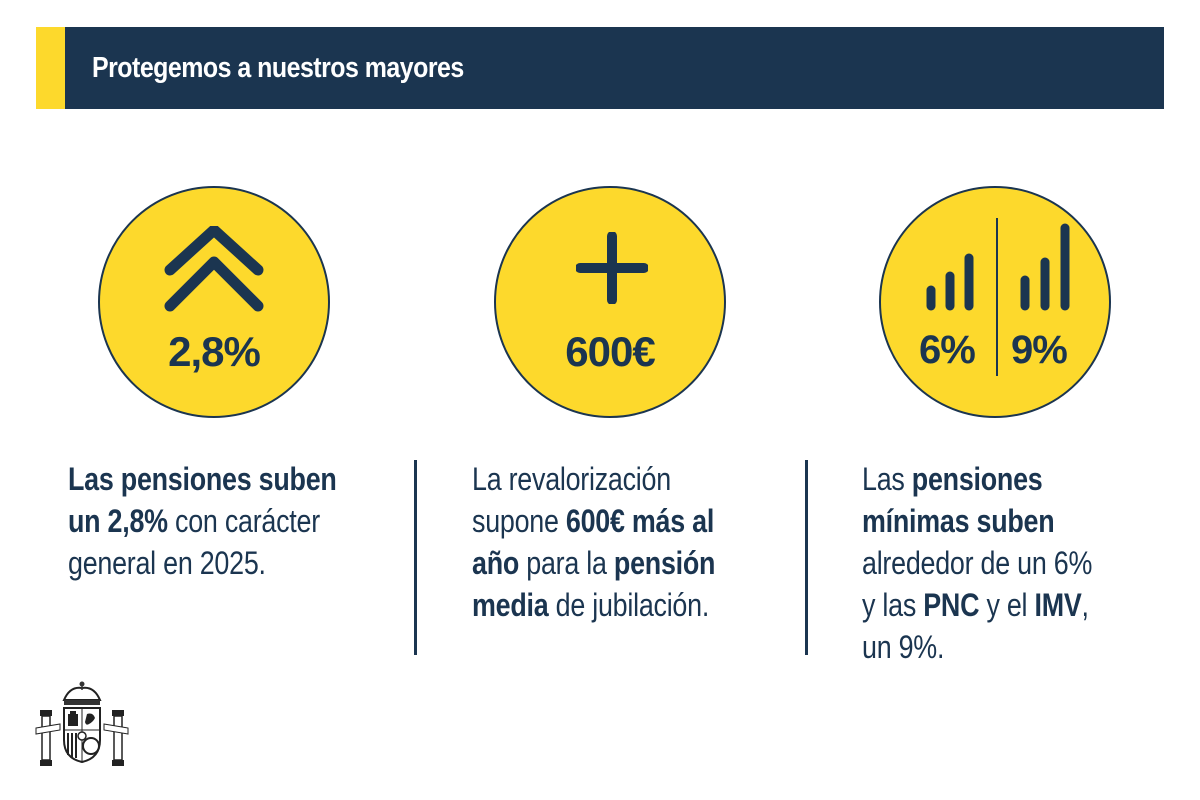 Image resolution: width=1200 pixels, height=800 pixels. Describe the element at coordinates (167, 563) in the screenshot. I see `description-line: general en 2025.` at that location.